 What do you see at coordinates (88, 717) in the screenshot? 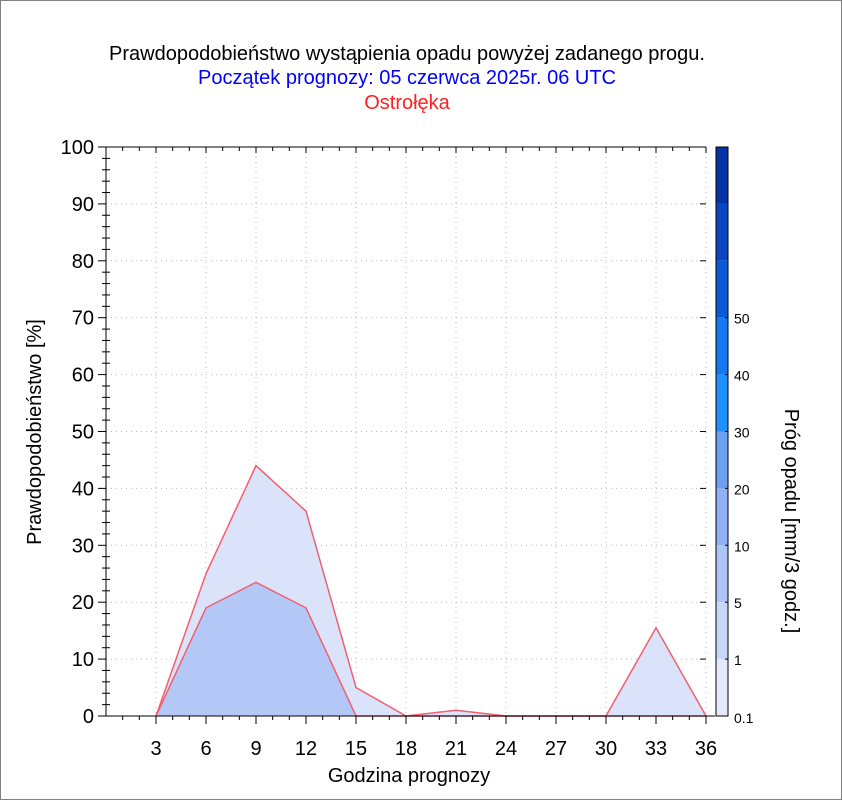
I see `y-tick-label: 0` at bounding box center [88, 717].